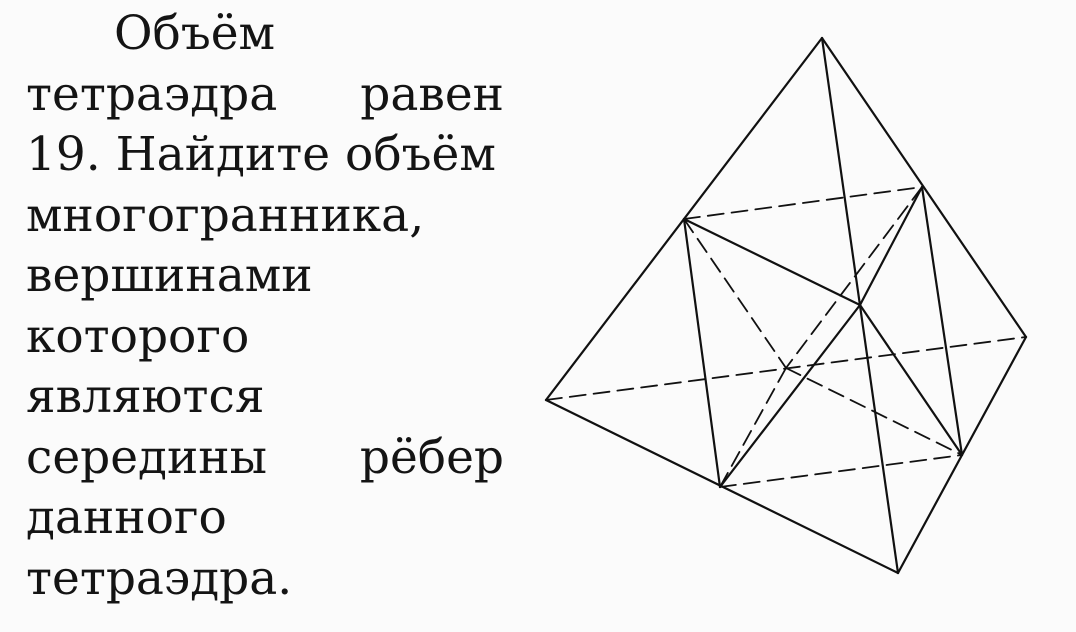 This screenshot has width=1076, height=632. I want to click on text-line-6: которого, so click(265, 337).